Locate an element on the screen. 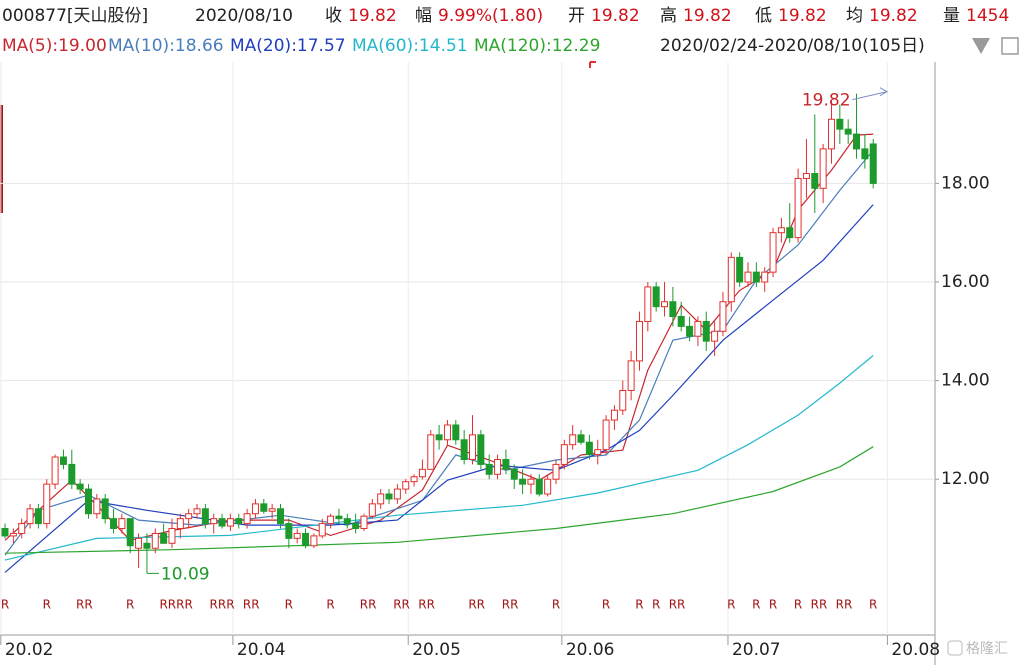  x-tick-label: 20.05 is located at coordinates (436, 650).